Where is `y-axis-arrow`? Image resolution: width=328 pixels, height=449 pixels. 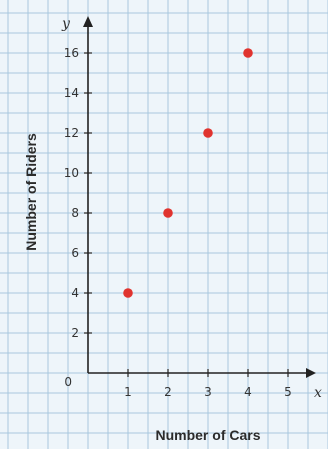
y-axis-arrow is located at coordinates (88, 21).